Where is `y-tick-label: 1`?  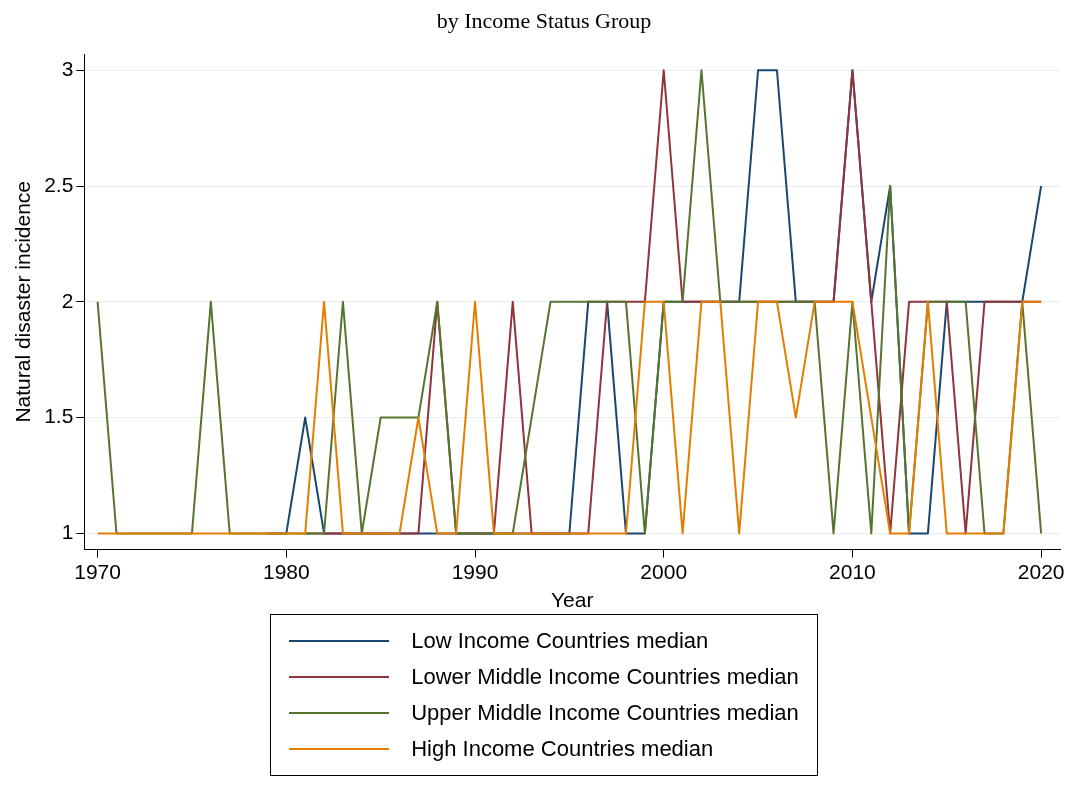 y-tick-label: 1 is located at coordinates (67, 532).